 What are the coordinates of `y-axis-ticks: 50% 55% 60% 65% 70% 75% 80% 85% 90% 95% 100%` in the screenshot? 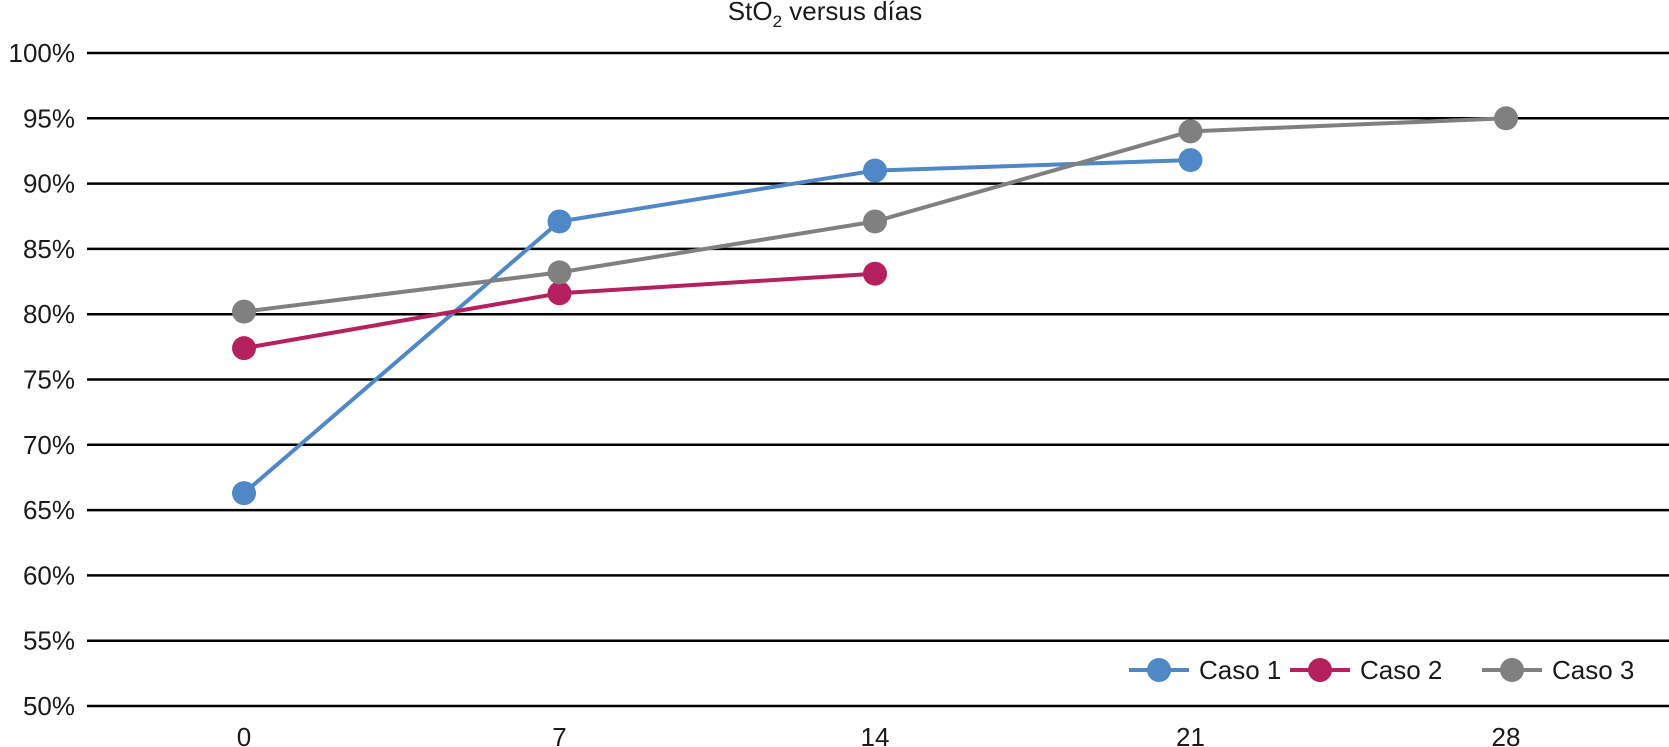 It's located at (42, 379).